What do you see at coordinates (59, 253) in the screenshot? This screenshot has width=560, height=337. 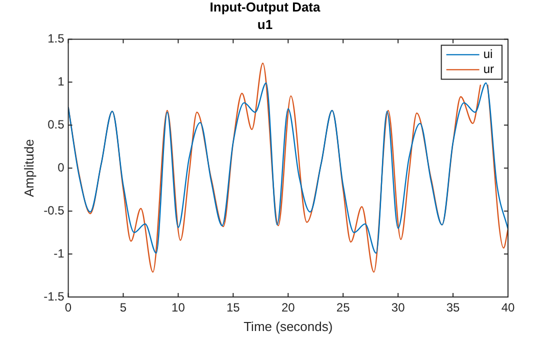 I see `y-tick-label: -1` at bounding box center [59, 253].